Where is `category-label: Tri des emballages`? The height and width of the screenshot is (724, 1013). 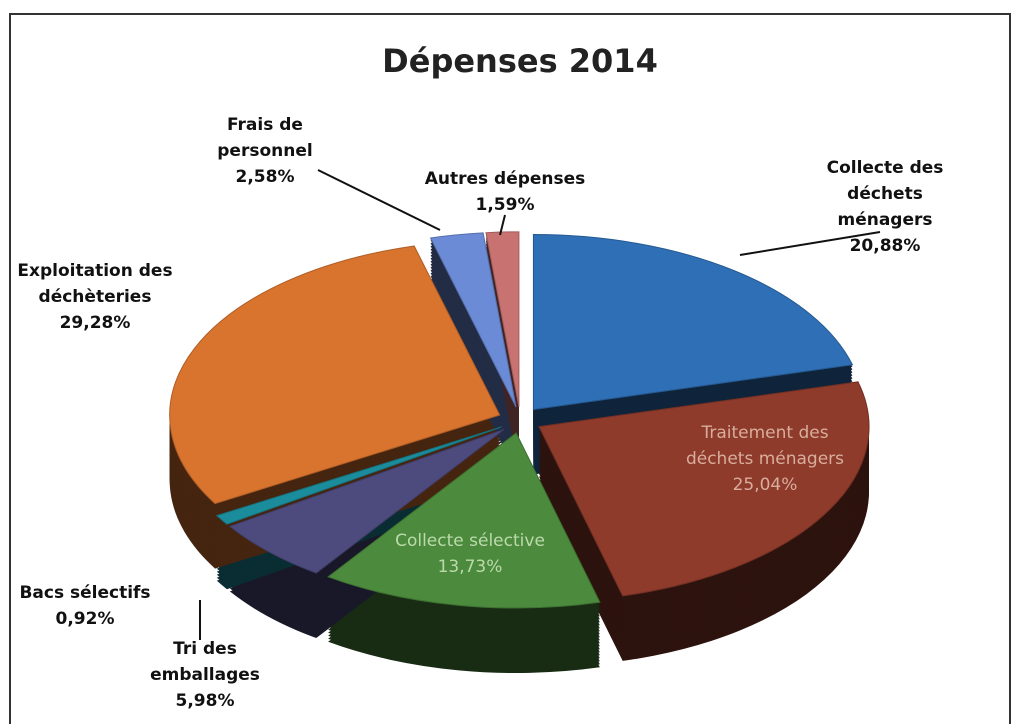
category-label: Tri des emballages is located at coordinates (205, 662).